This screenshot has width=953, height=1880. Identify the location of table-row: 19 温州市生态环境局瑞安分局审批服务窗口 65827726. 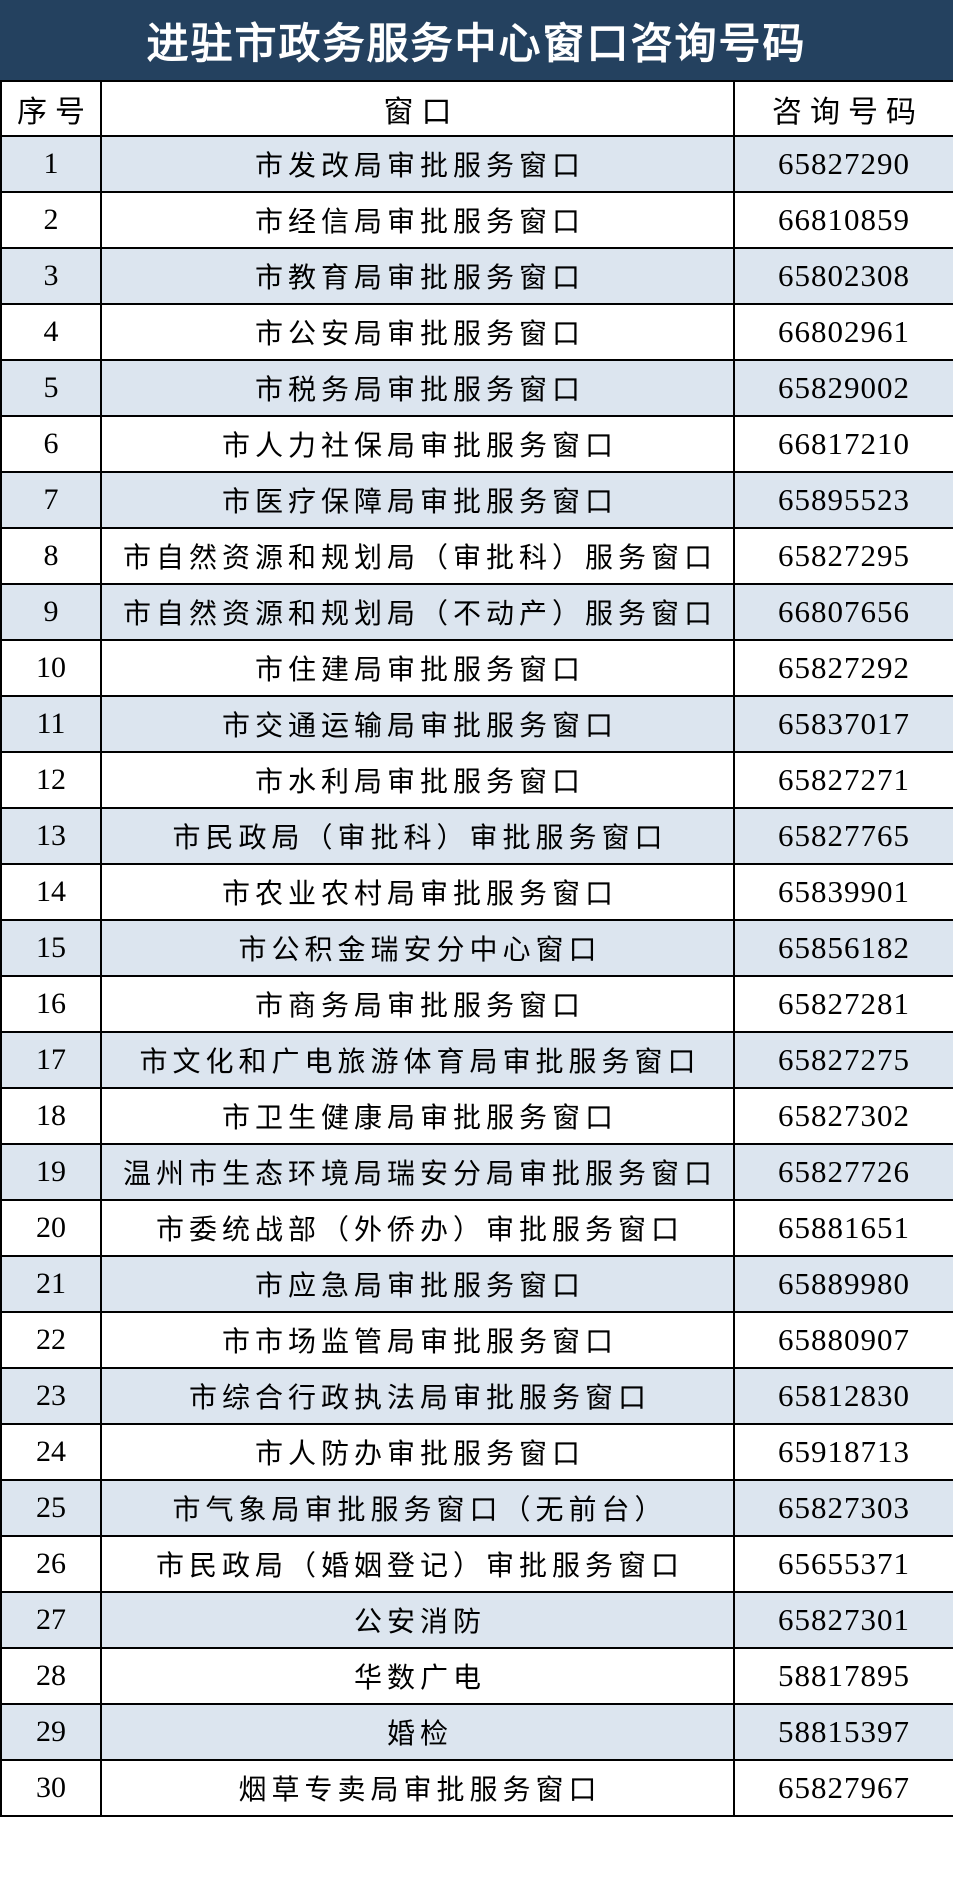
(476, 1172).